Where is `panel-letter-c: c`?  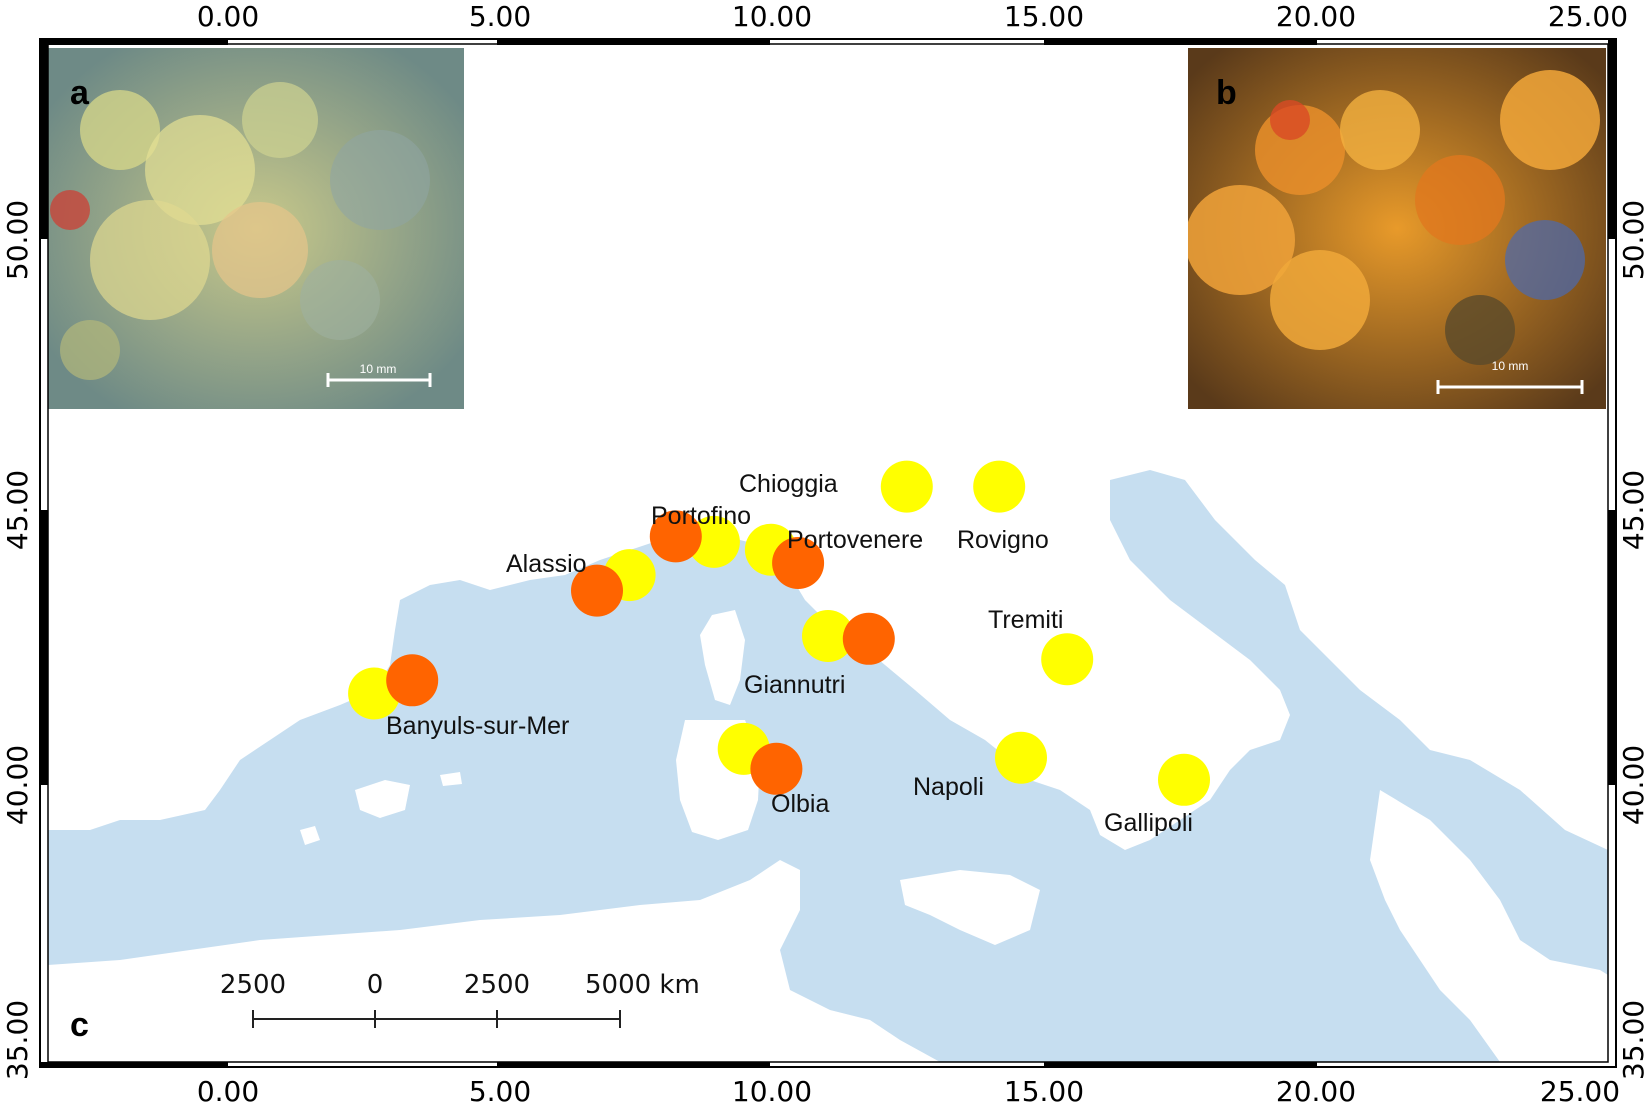 panel-letter-c: c is located at coordinates (79, 1025).